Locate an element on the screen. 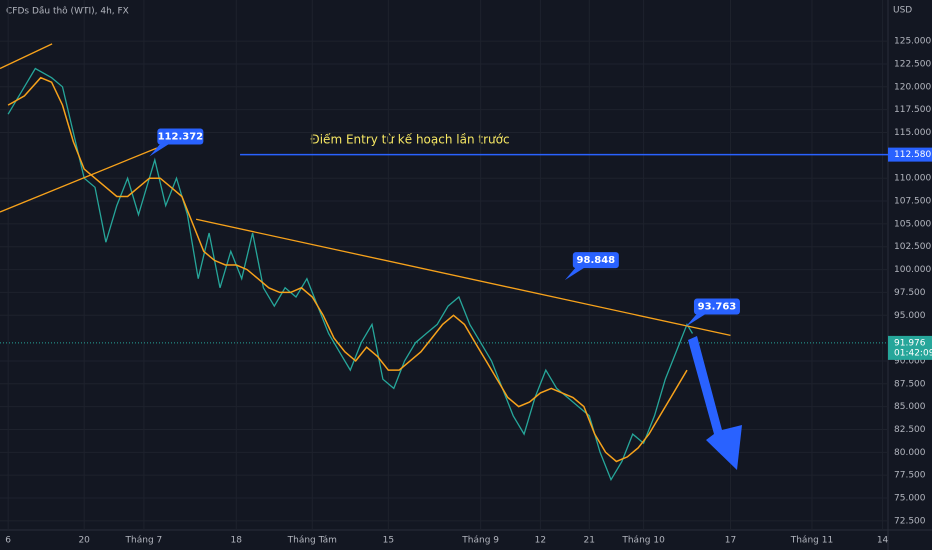 The width and height of the screenshot is (932, 550). y-tick-label: 107.500 is located at coordinates (912, 202).